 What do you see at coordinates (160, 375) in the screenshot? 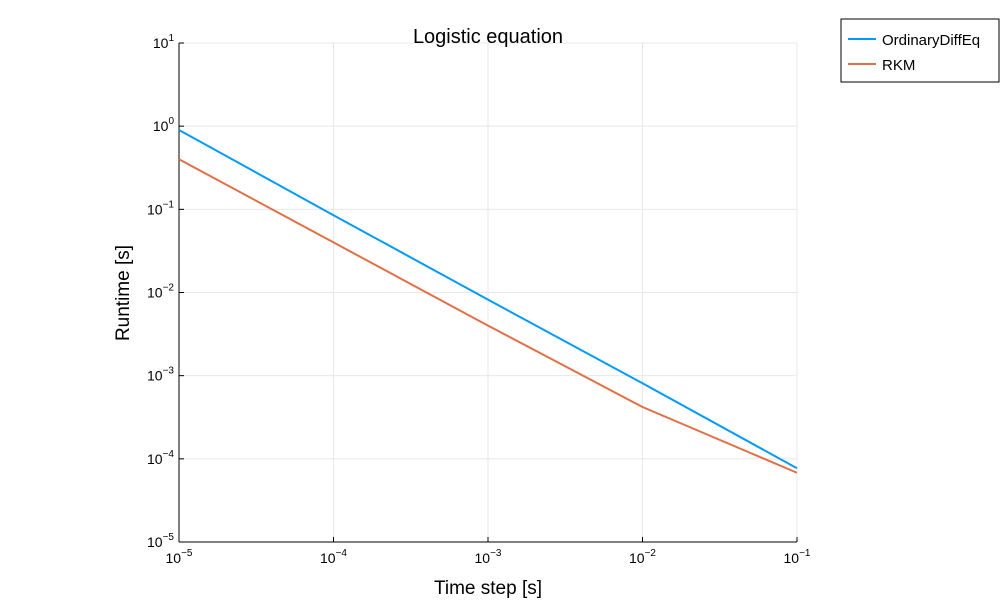
I see `y-tick-label: 10⁻³` at bounding box center [160, 375].